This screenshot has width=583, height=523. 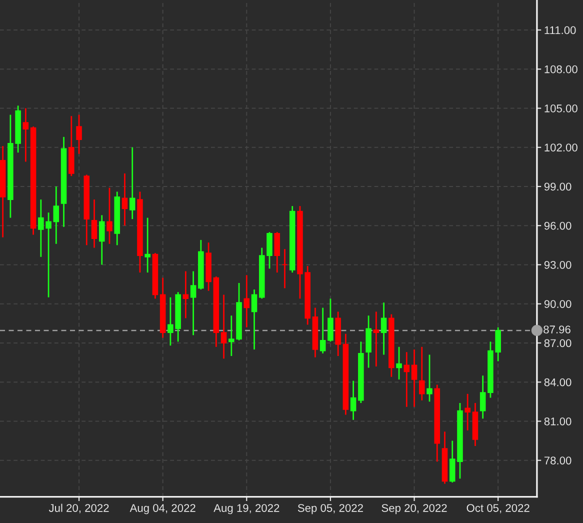 I want to click on x-tick-label: Aug 19, 2022, so click(x=247, y=509).